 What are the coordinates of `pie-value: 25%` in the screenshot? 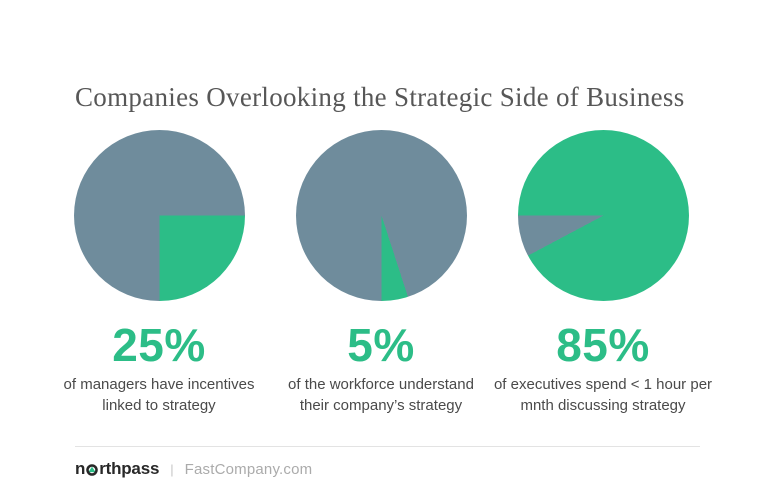 It's located at (159, 345).